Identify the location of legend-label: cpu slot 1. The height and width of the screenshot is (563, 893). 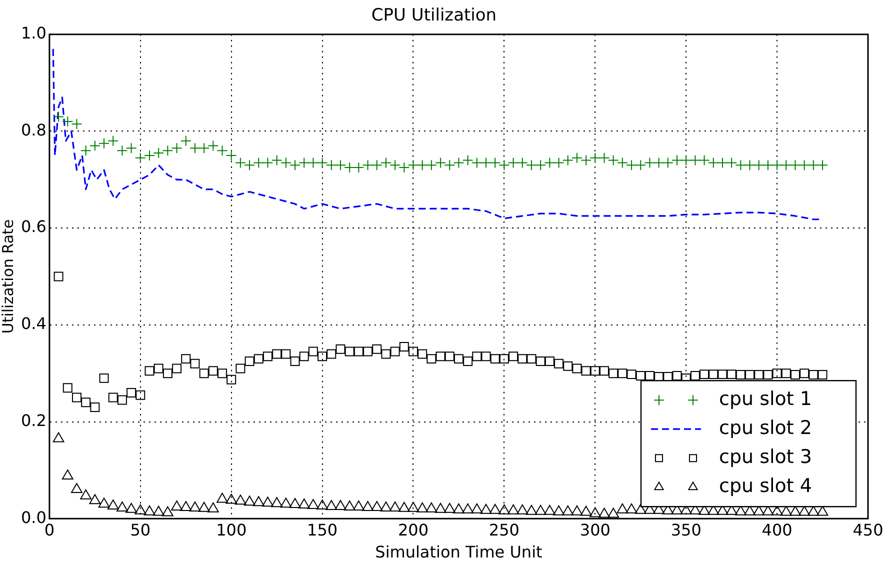
(765, 399).